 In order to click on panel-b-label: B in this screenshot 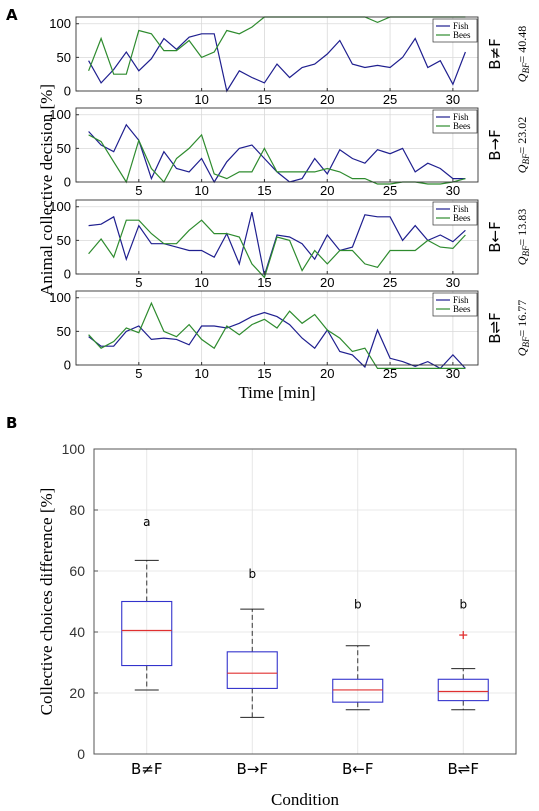, I will do `click(11, 423)`.